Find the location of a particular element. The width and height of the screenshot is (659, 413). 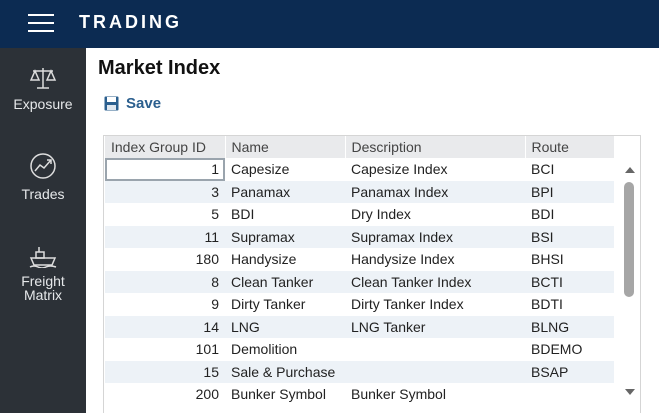

table-cell: BLNG is located at coordinates (569, 326).